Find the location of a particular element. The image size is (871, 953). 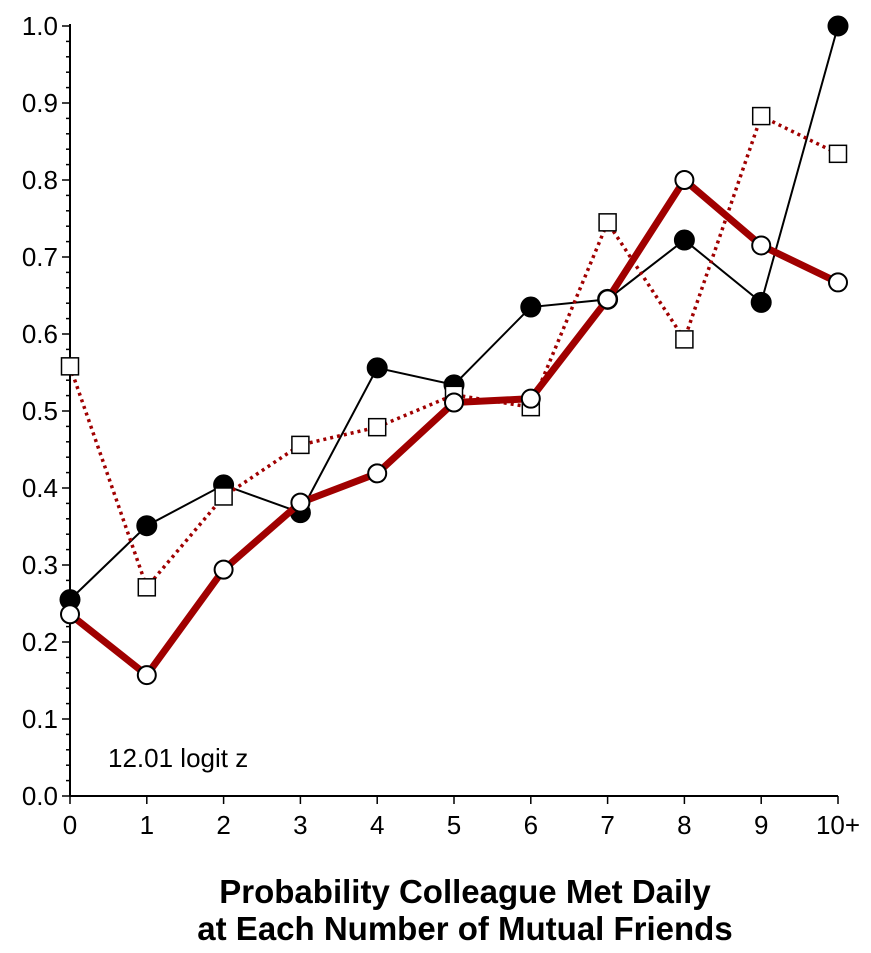

y-tick-label: 0.1 is located at coordinates (40, 719).